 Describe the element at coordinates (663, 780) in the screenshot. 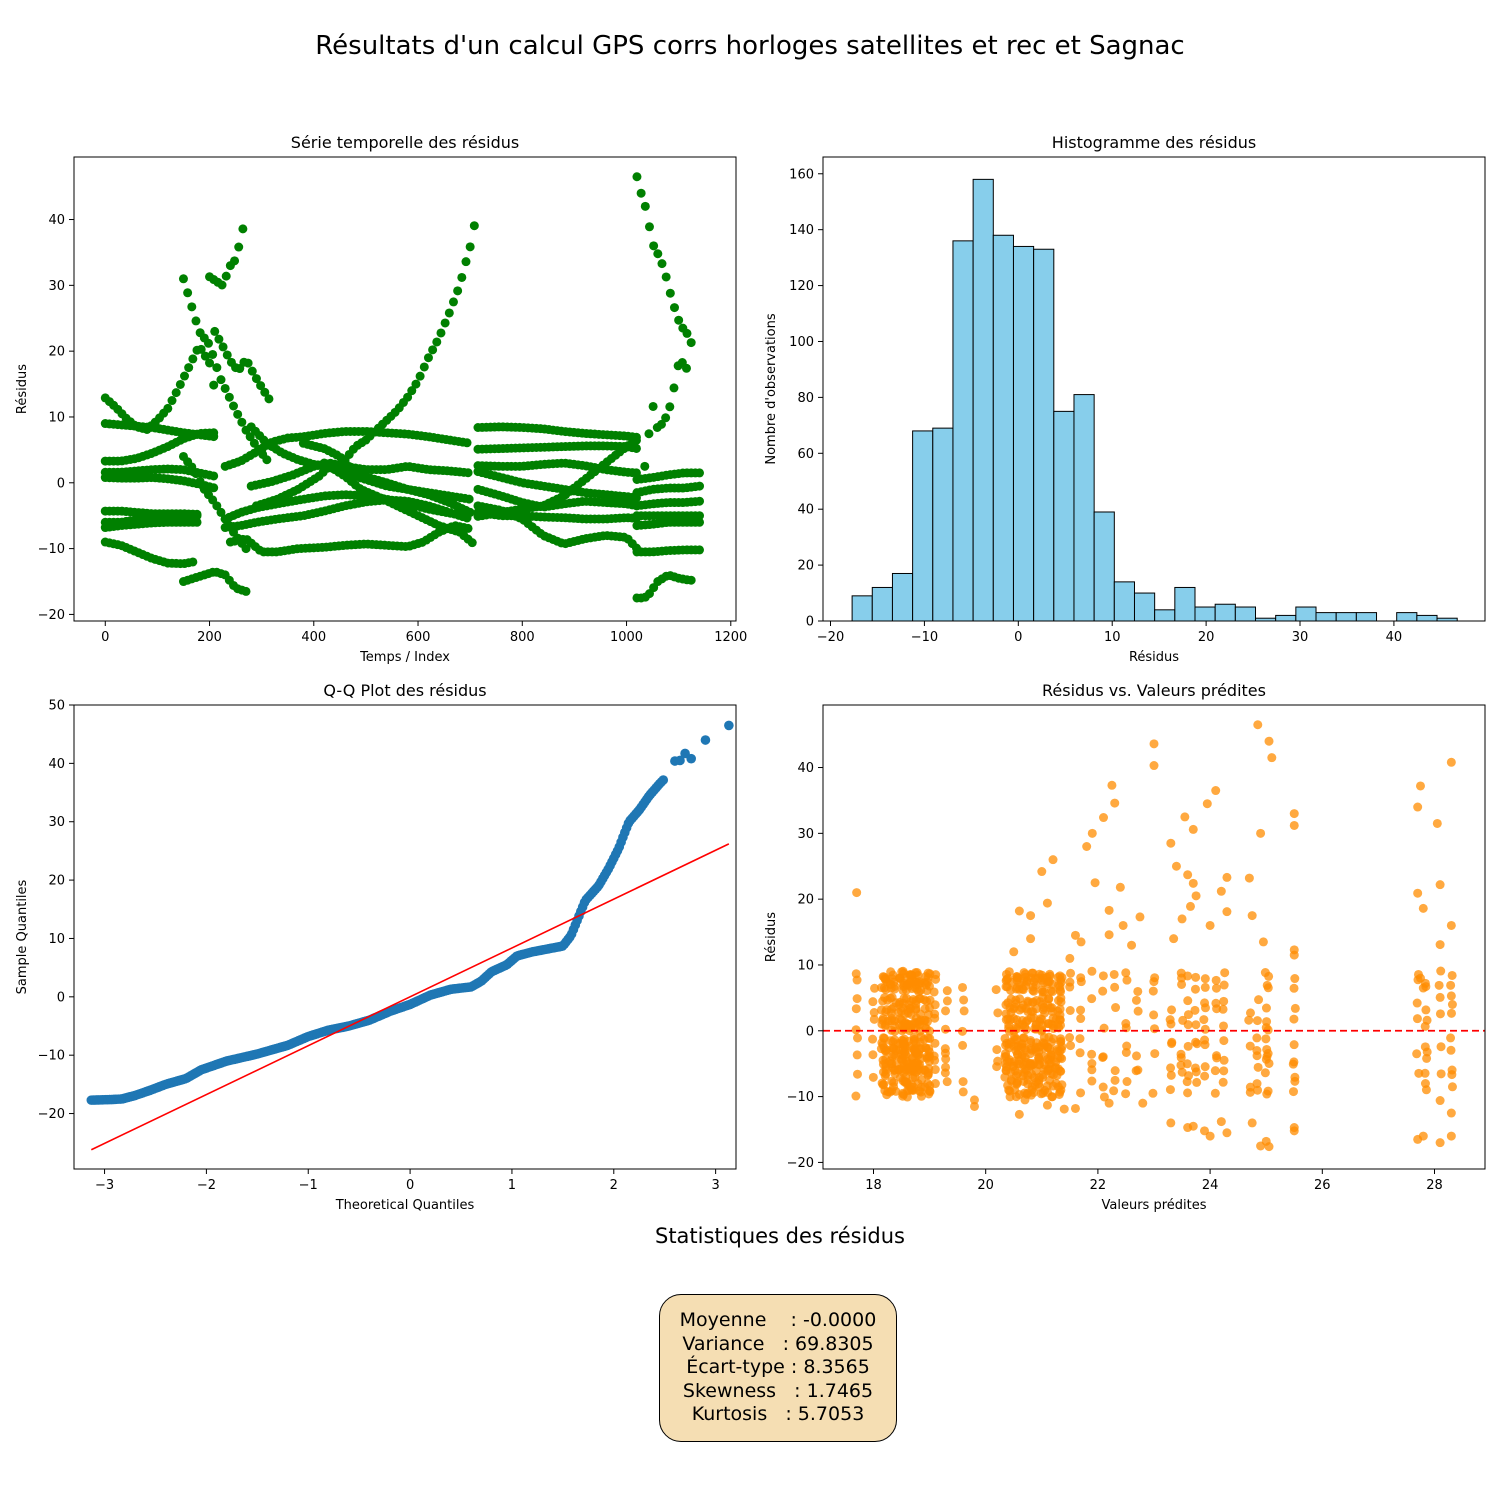

I see `qq-point` at that location.